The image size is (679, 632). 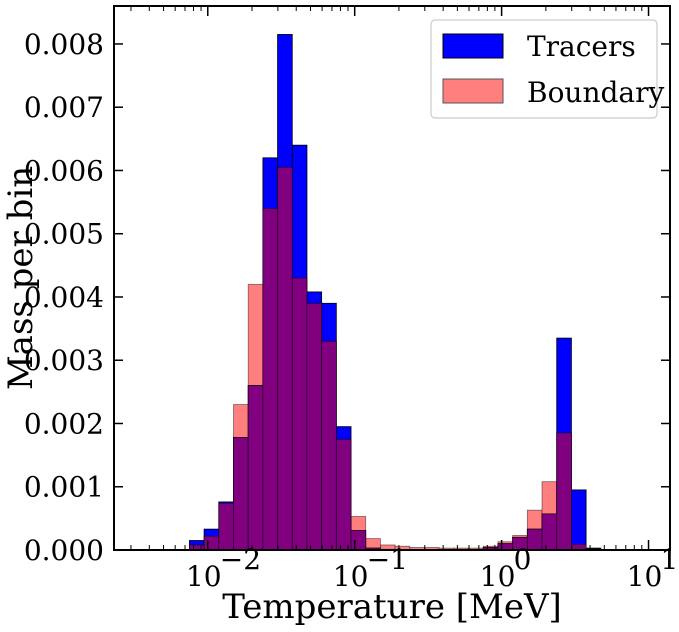 What do you see at coordinates (240, 559) in the screenshot?
I see `x-tick-exponent: −2` at bounding box center [240, 559].